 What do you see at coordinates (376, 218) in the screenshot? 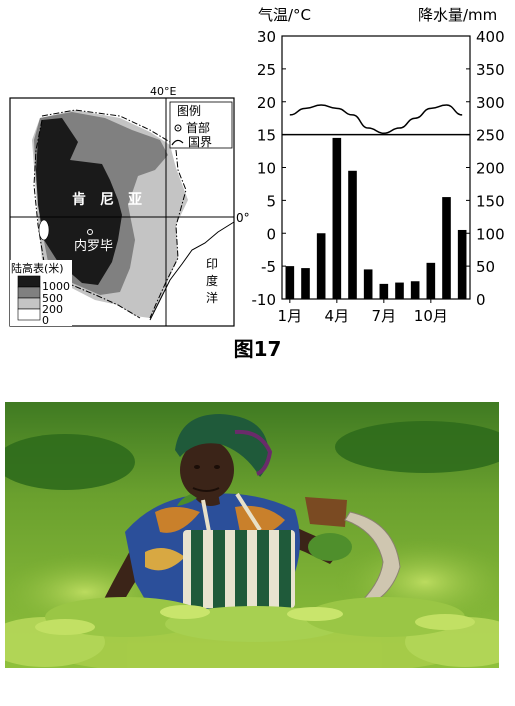
I see `precipitation-bars` at bounding box center [376, 218].